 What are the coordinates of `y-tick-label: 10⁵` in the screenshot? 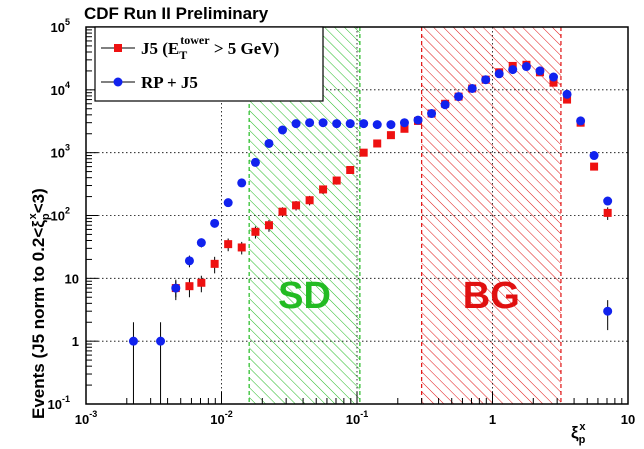 It's located at (60, 26).